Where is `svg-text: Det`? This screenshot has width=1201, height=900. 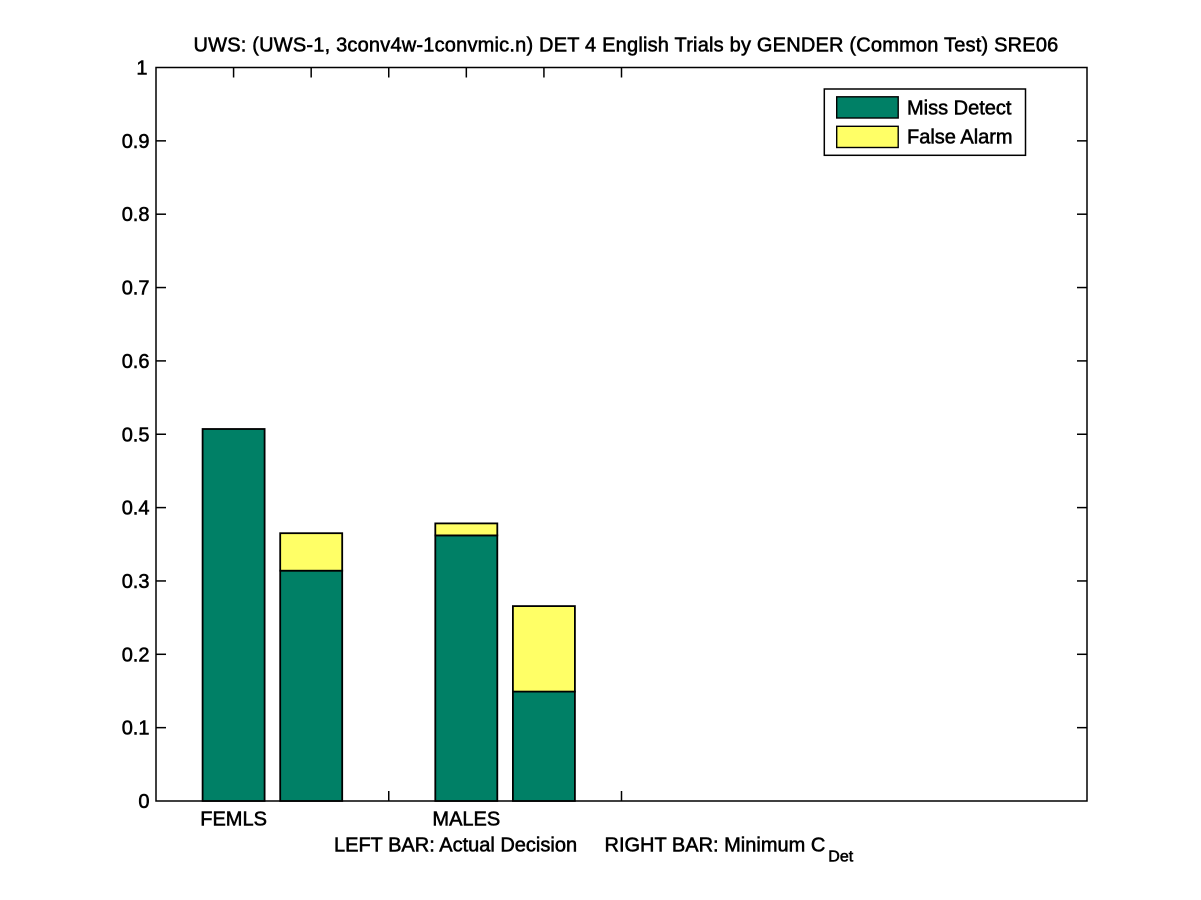 svg-text: Det is located at coordinates (840, 857).